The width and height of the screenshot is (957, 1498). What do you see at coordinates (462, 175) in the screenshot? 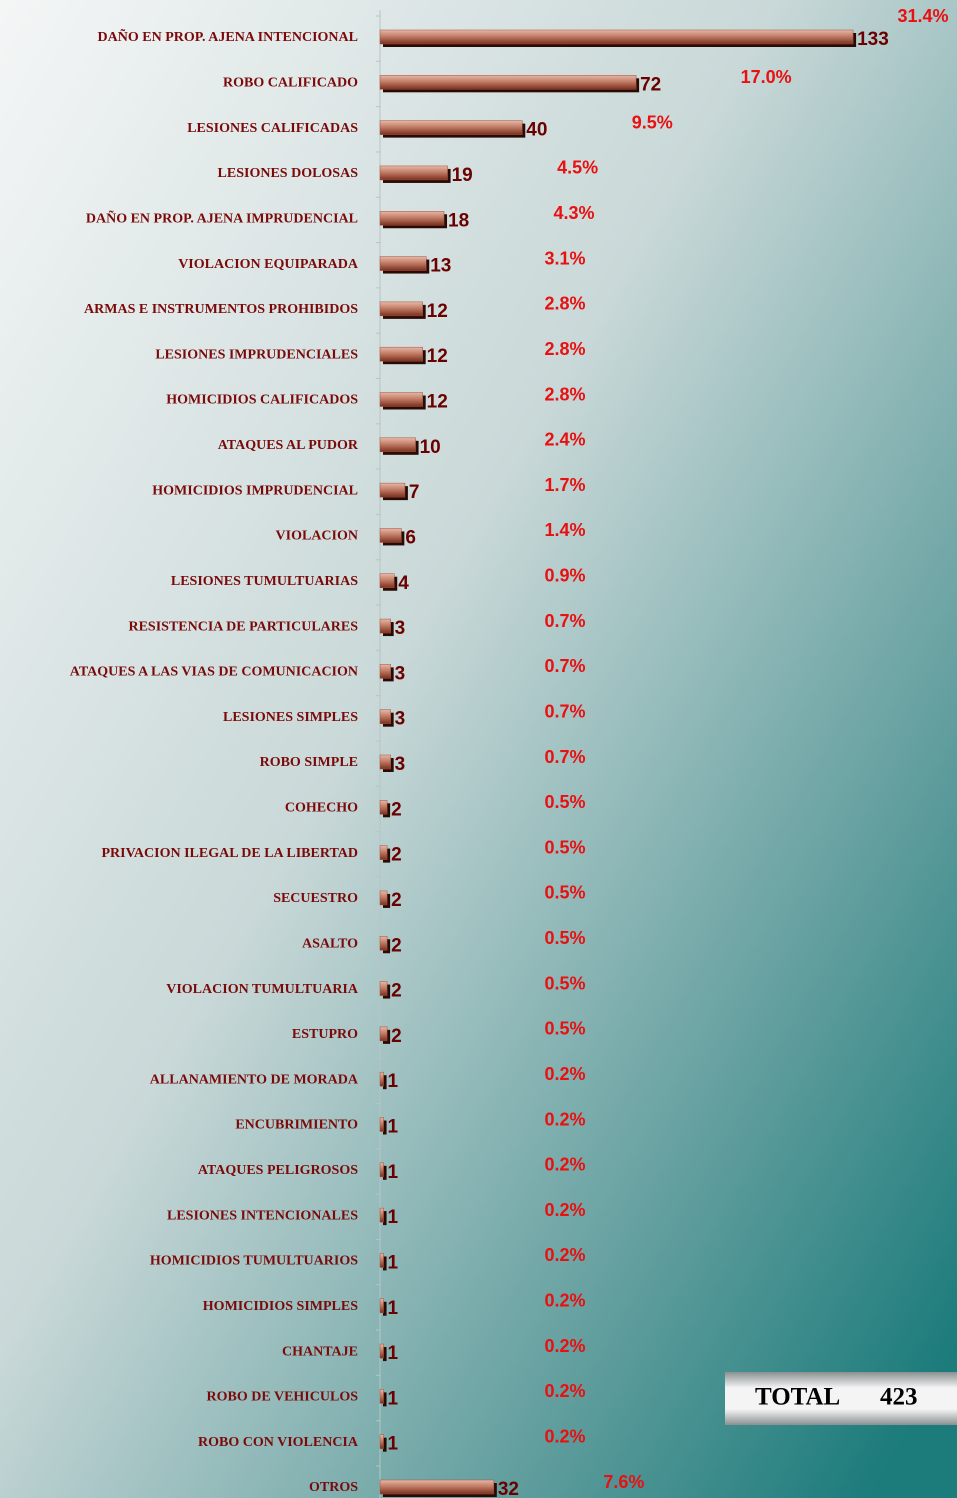
I see `value-label: 19` at bounding box center [462, 175].